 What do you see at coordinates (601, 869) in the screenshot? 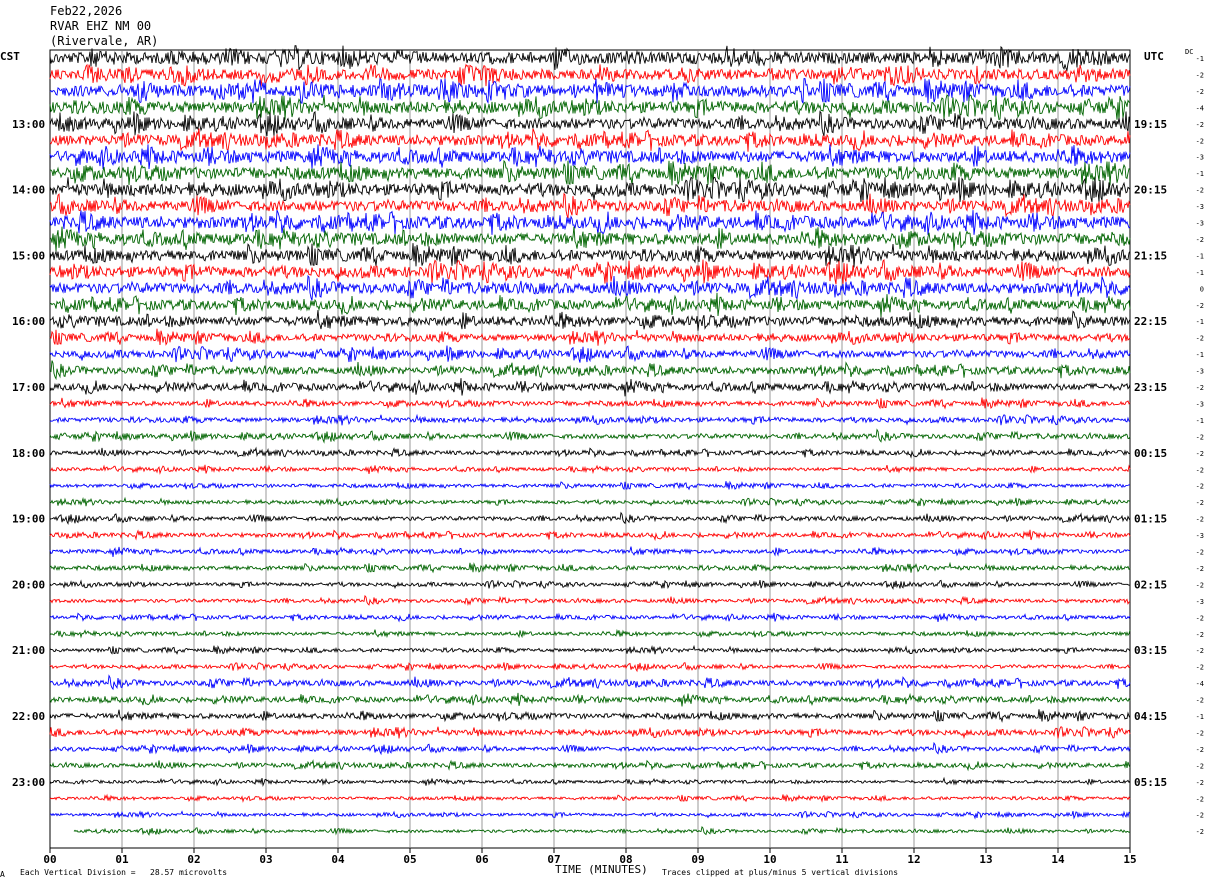
I see `x-axis-title: TIME (MINUTES)` at bounding box center [601, 869].